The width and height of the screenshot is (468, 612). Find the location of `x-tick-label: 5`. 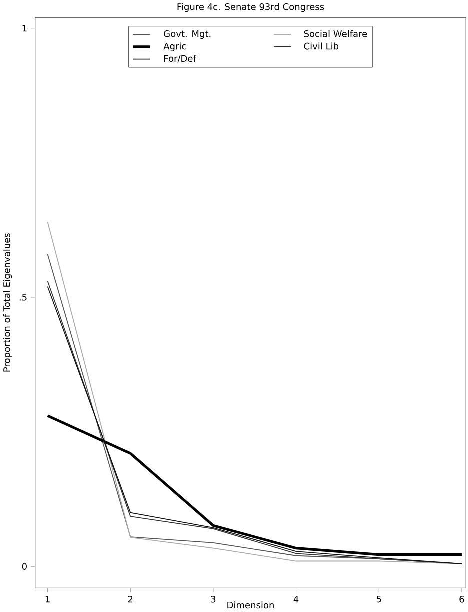

x-tick-label: 5 is located at coordinates (379, 599).